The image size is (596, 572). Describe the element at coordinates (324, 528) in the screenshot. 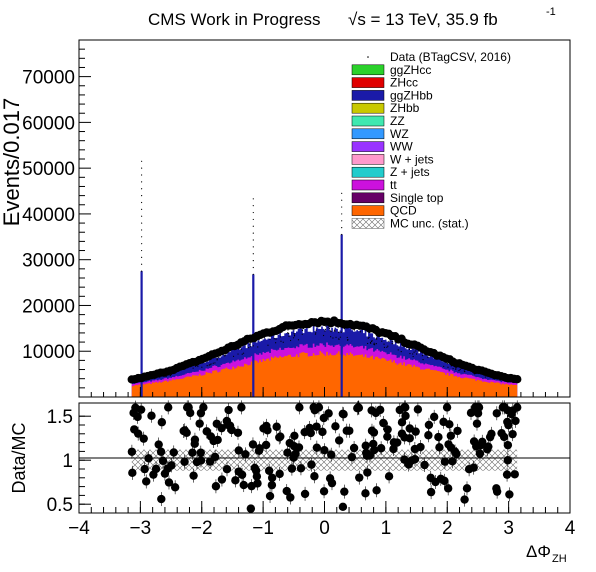

I see `x-tick-label: 0` at that location.